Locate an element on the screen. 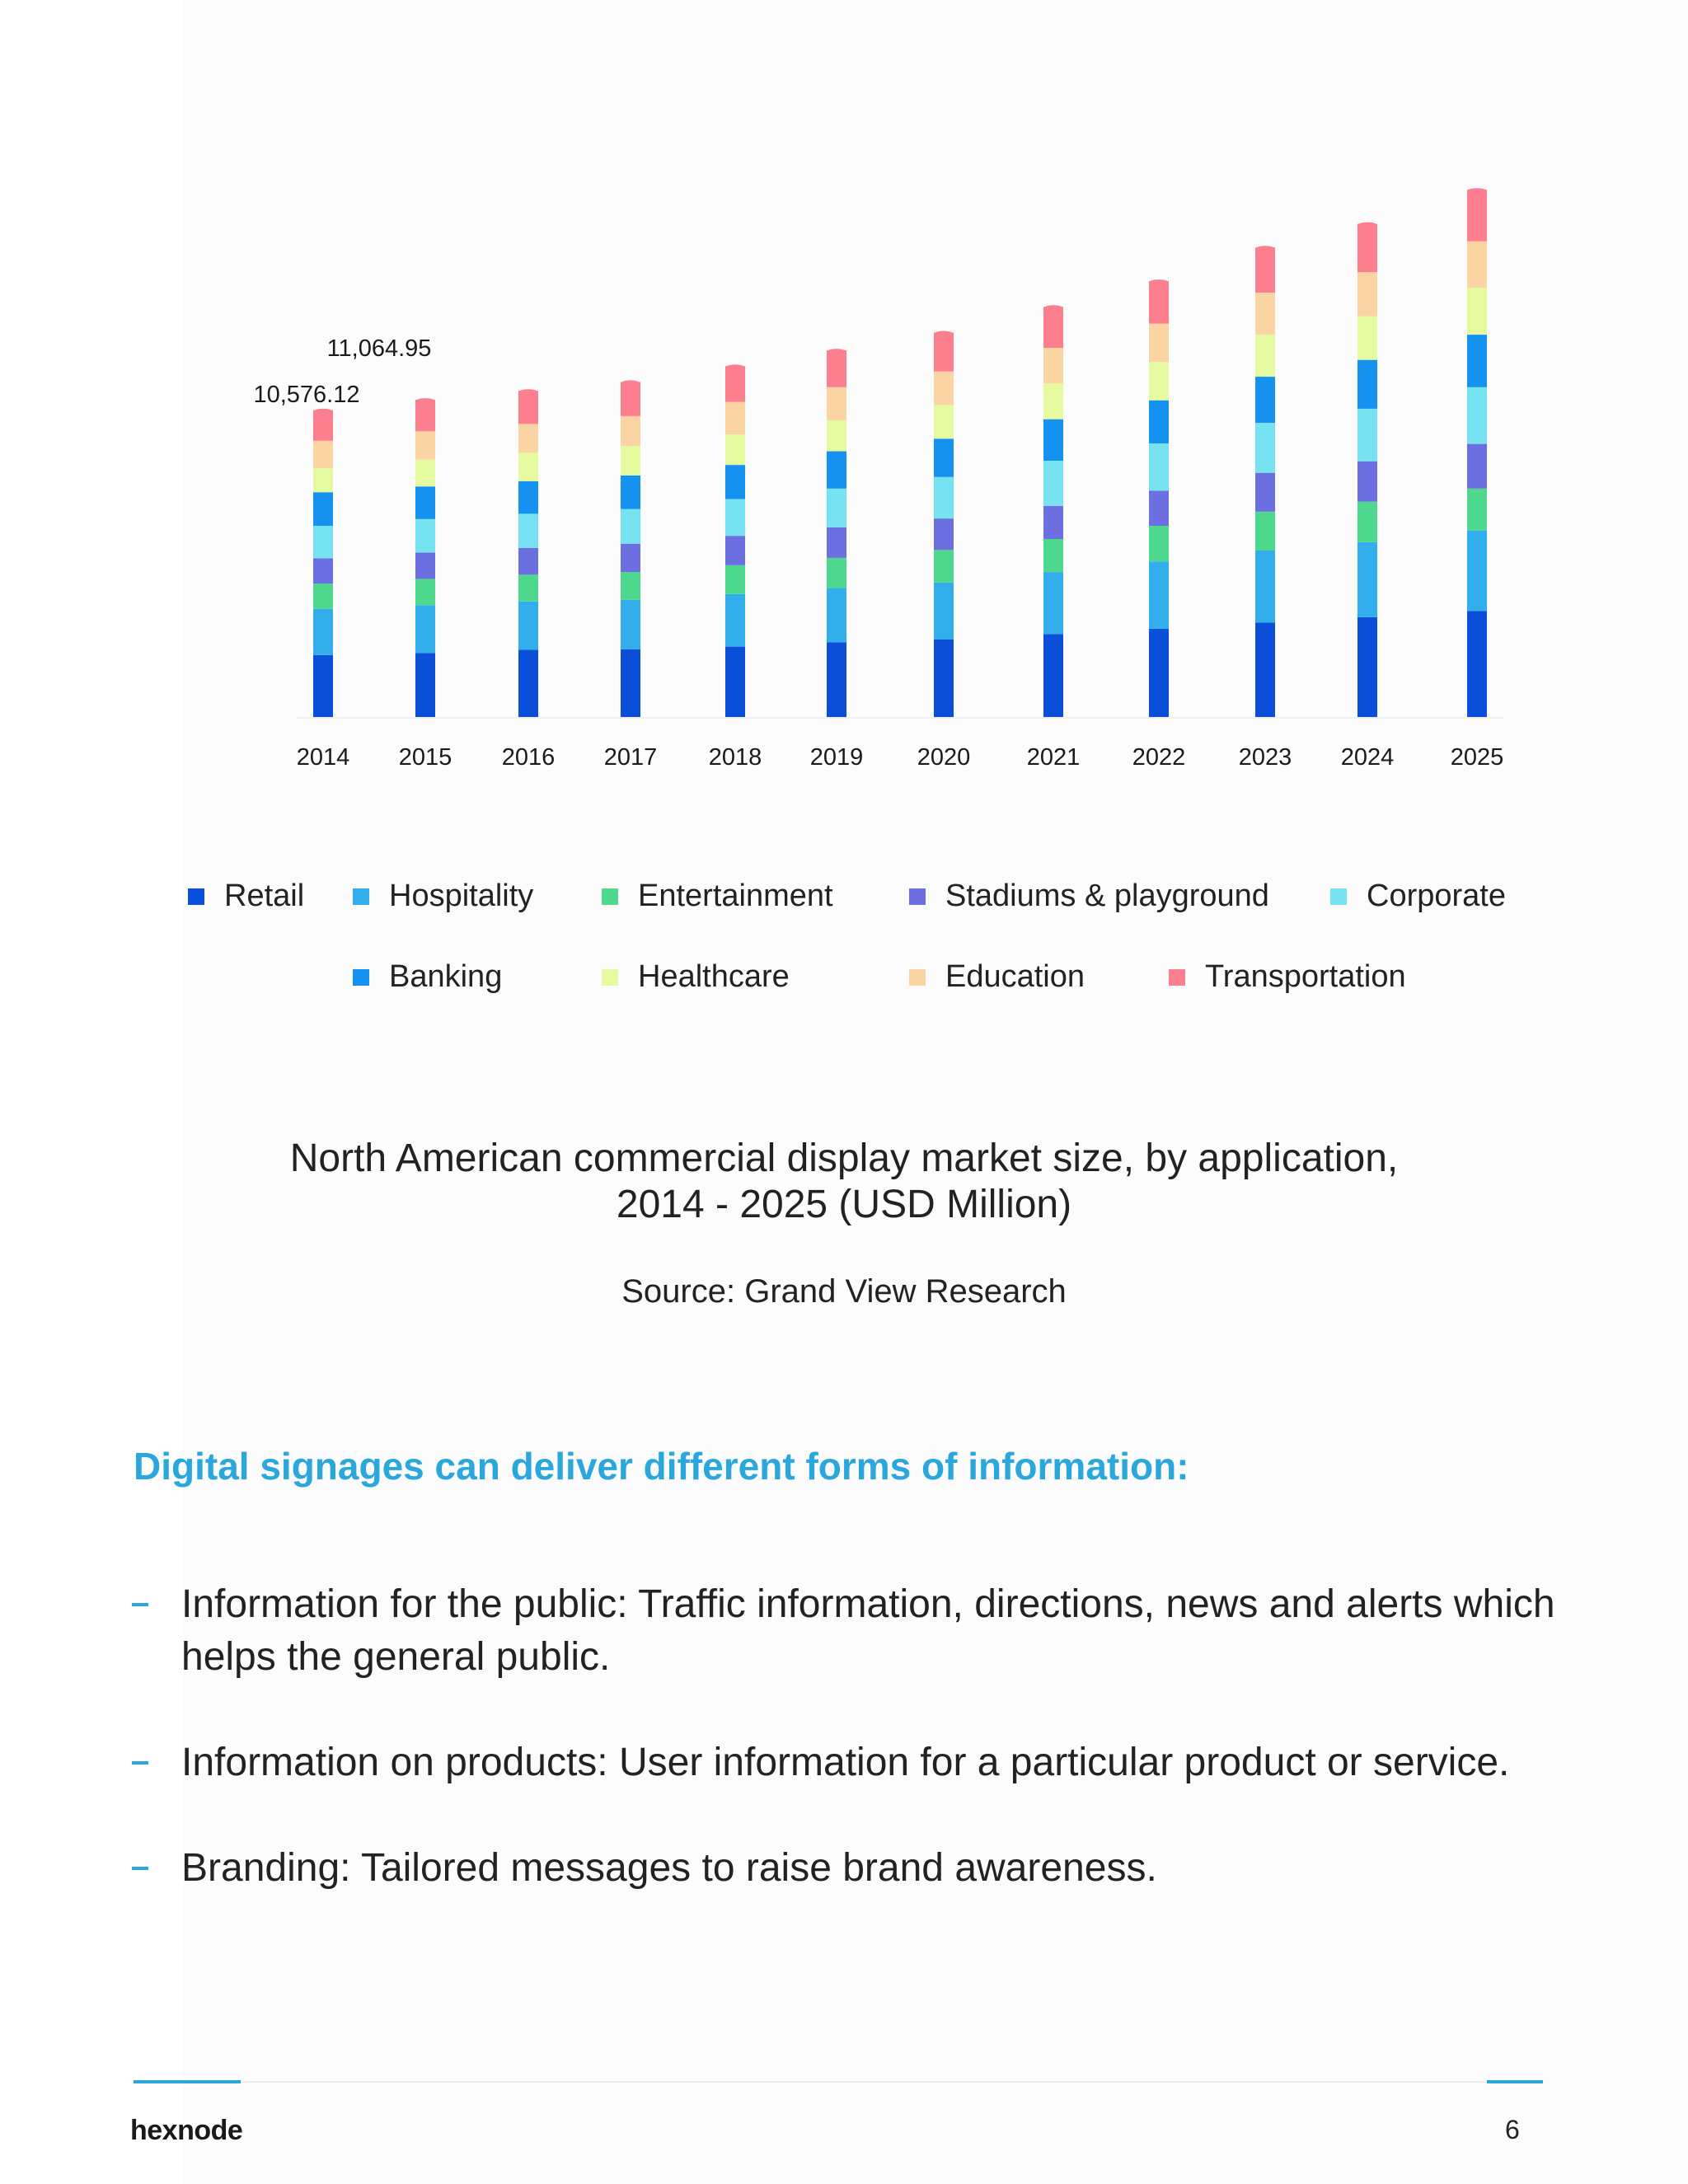 This screenshot has width=1688, height=2184. bar-segment-2021-healthcare is located at coordinates (1053, 401).